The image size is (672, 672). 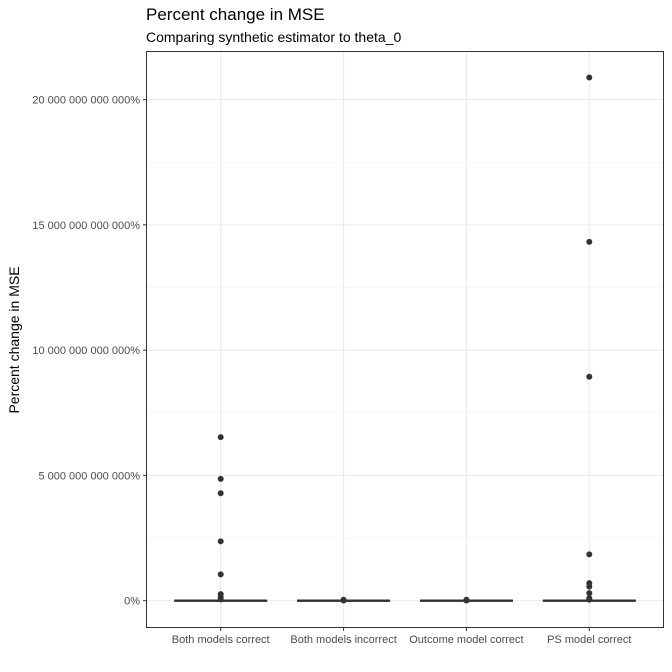 What do you see at coordinates (89, 476) in the screenshot?
I see `y-tick-label: 5 000 000 000 000%` at bounding box center [89, 476].